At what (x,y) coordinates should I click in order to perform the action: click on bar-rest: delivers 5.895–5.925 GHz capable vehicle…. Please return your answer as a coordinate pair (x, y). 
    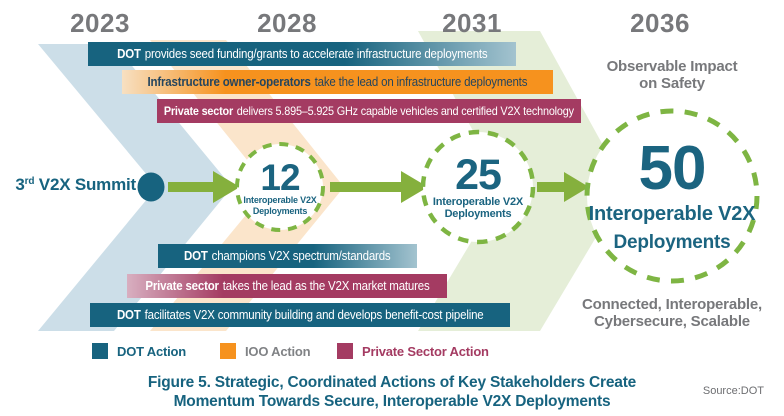
    Looking at the image, I should click on (404, 111).